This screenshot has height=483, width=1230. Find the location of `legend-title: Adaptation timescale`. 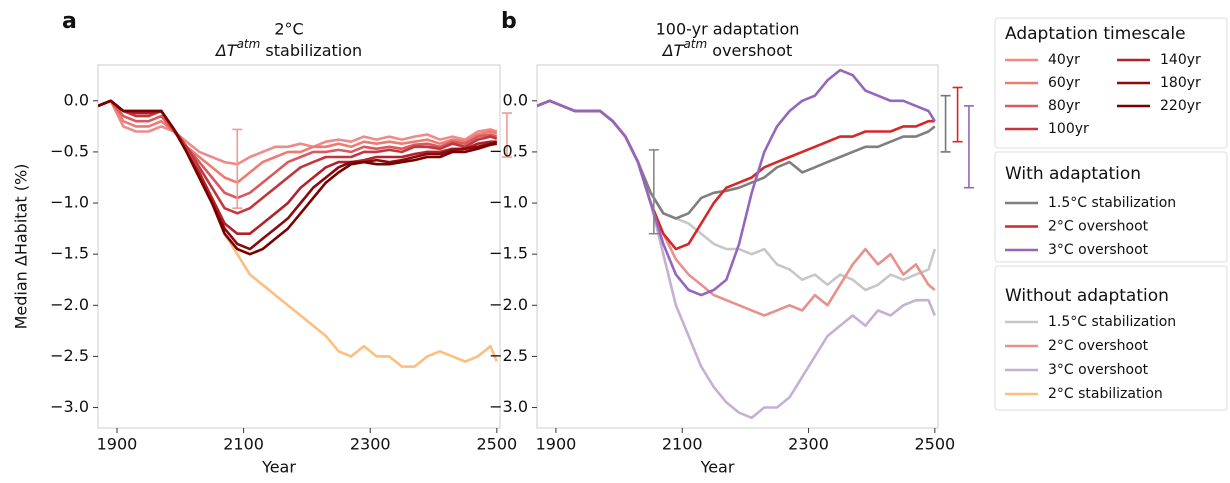

legend-title: Adaptation timescale is located at coordinates (1095, 34).